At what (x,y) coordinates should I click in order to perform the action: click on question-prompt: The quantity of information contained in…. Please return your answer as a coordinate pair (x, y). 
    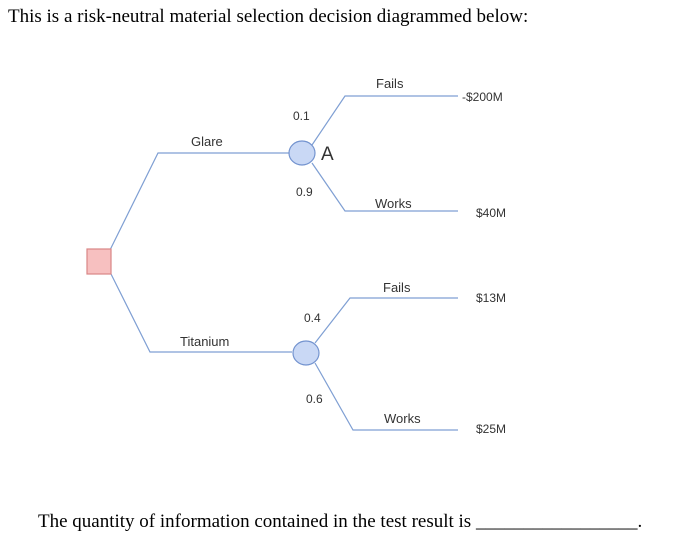
    Looking at the image, I should click on (255, 521).